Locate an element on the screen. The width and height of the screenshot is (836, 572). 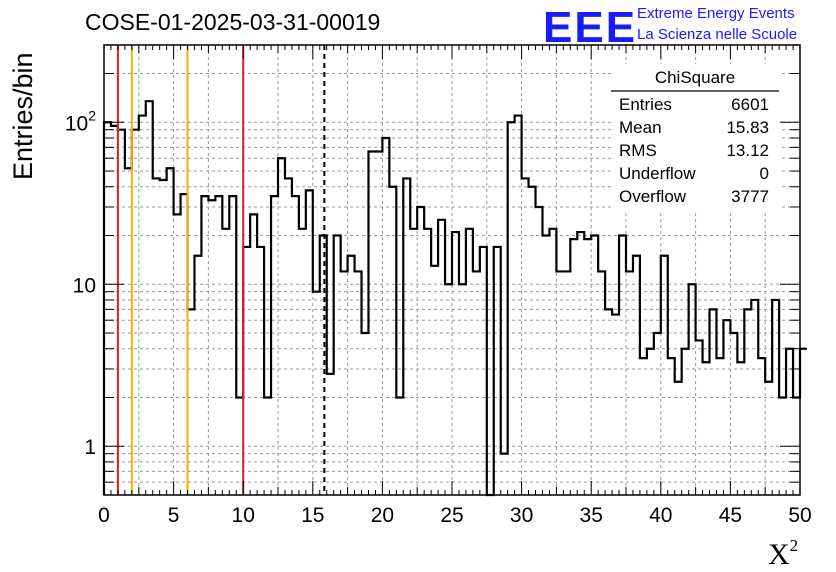
y-tick-label: 10 is located at coordinates (84, 285).